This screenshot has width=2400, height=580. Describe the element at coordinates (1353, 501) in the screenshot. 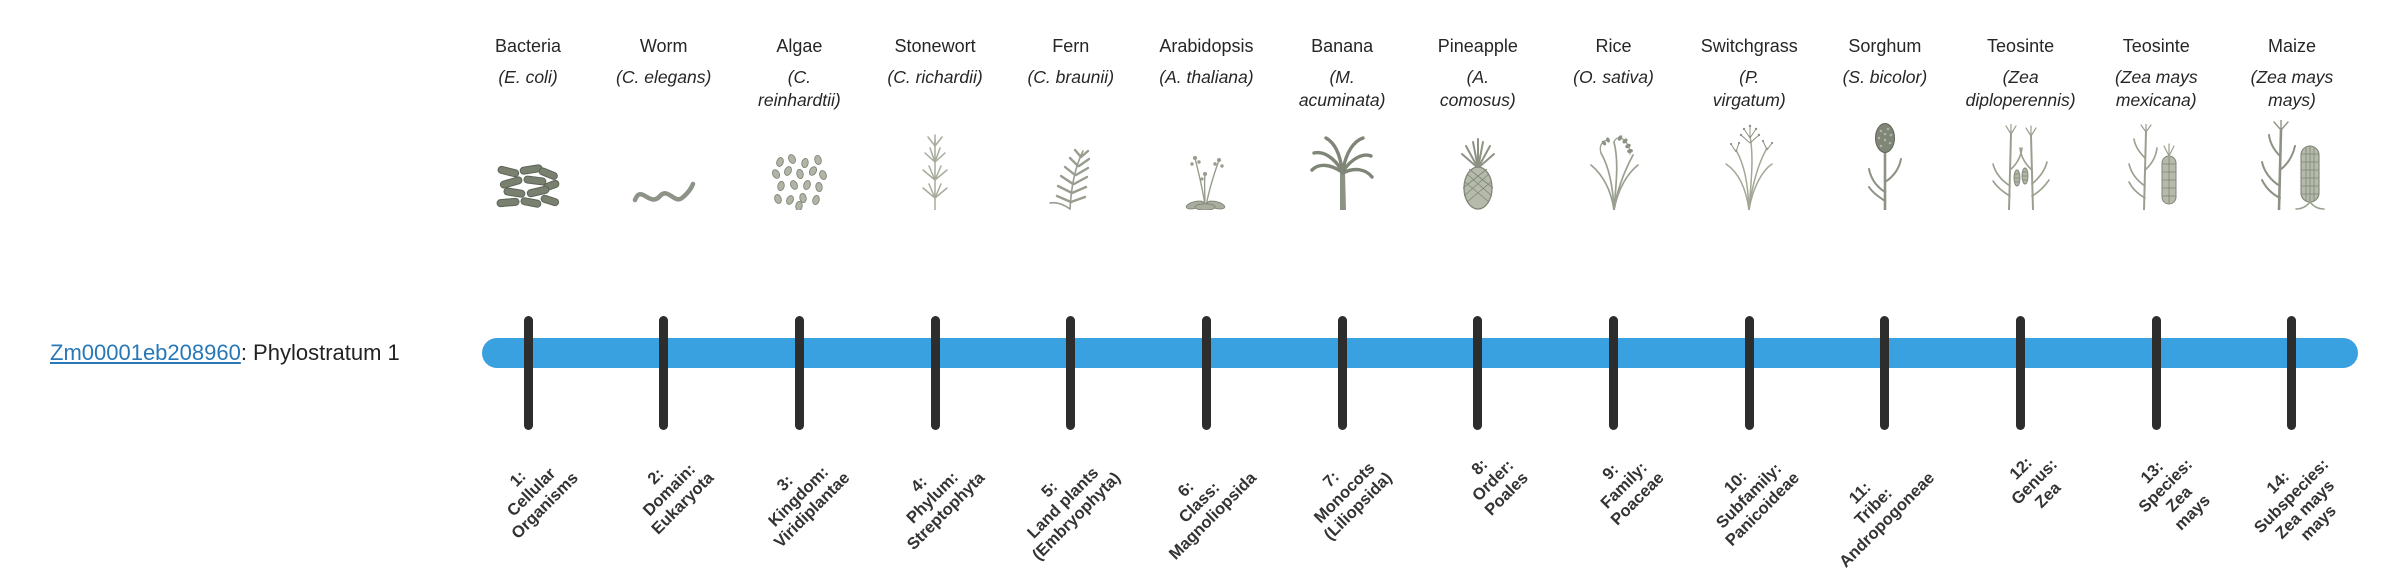

I see `phylostratum-label: 7: Monocots (Liliopsida)` at that location.